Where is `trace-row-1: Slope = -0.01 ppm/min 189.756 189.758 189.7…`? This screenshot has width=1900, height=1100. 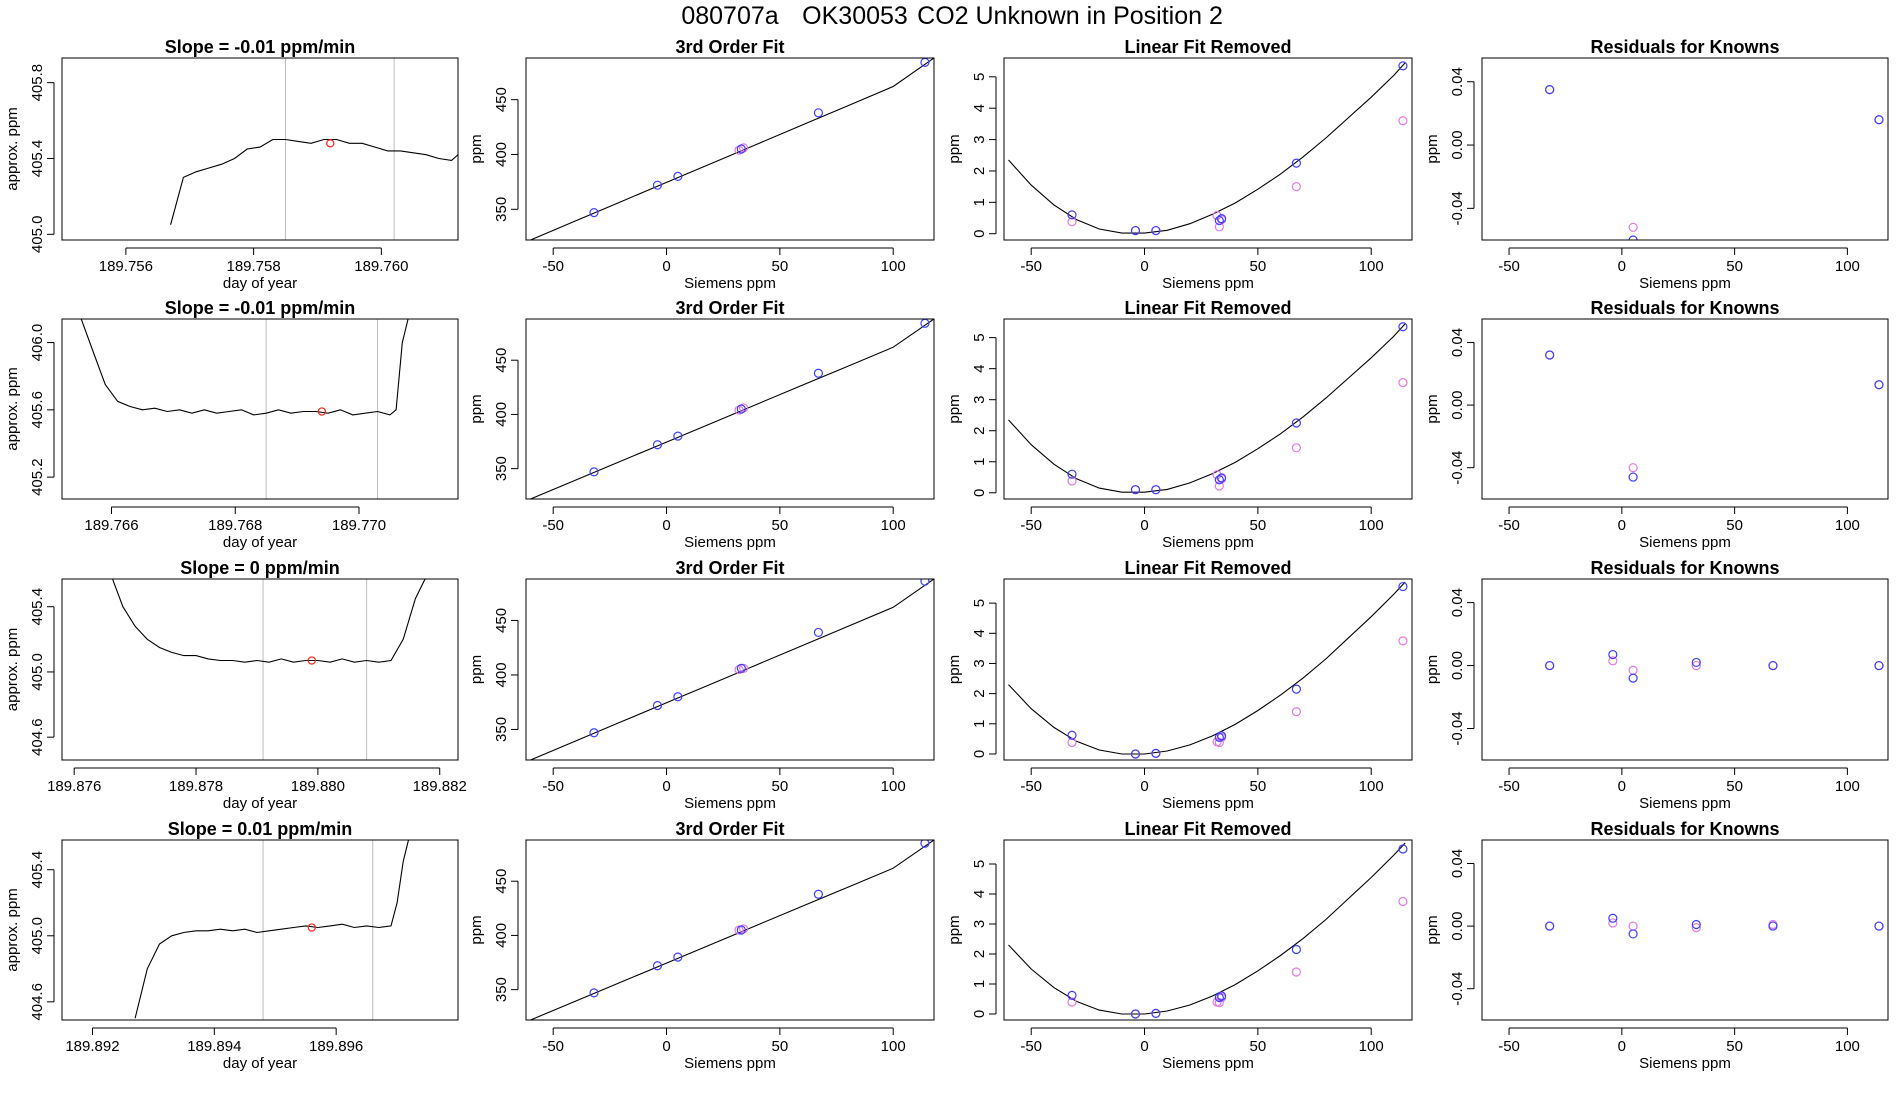 trace-row-1: Slope = -0.01 ppm/min 189.756 189.758 189.7… is located at coordinates (231, 164).